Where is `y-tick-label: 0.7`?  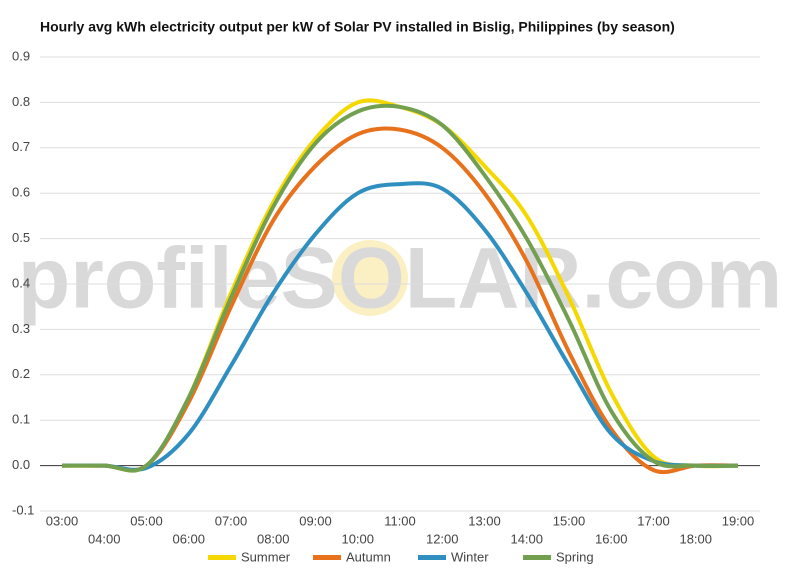
y-tick-label: 0.7 is located at coordinates (21, 146).